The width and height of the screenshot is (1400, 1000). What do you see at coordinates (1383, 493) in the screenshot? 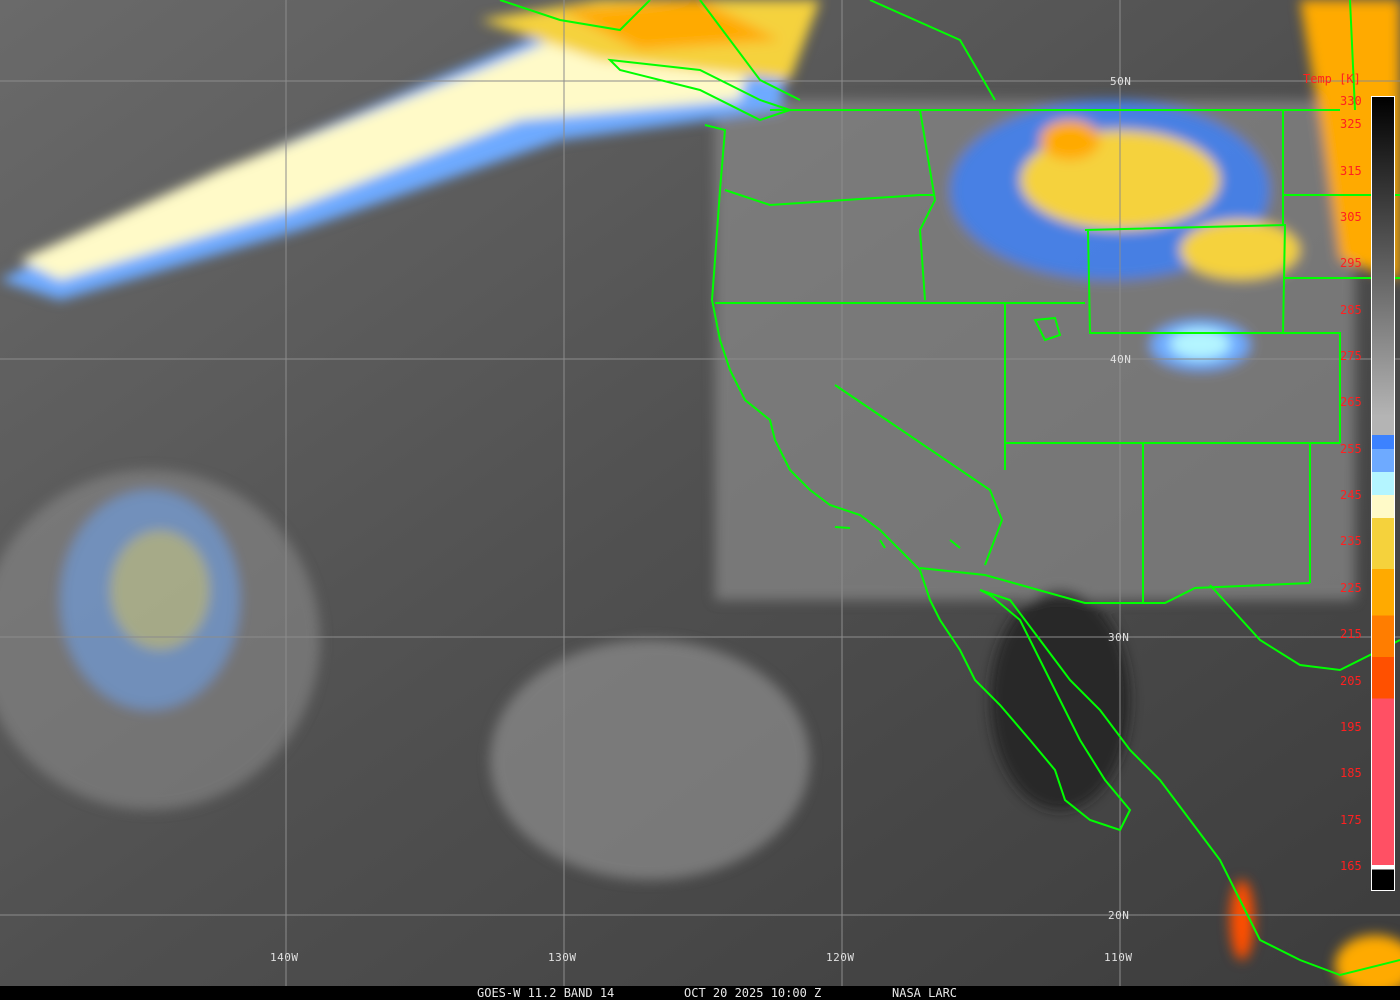
I see `temperature-color-bar` at bounding box center [1383, 493].